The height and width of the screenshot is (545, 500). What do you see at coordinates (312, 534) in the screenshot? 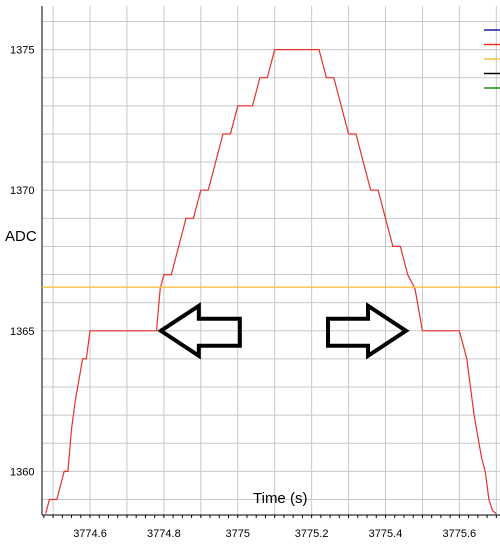
I see `x-tick-label: 3775.2` at bounding box center [312, 534].